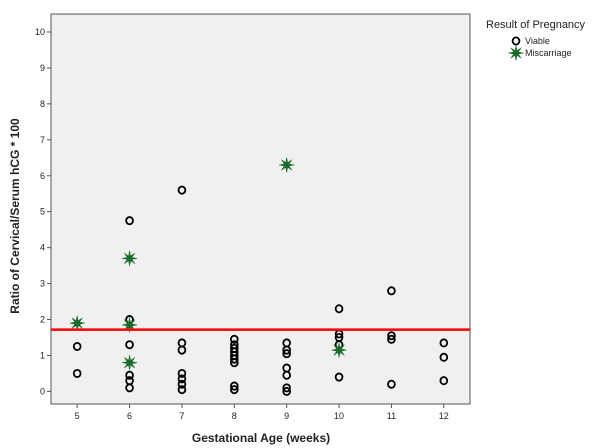 The image size is (608, 448). Describe the element at coordinates (15, 216) in the screenshot. I see `y-axis-label: Ratio of Cervical/Serum hCG * 100` at that location.